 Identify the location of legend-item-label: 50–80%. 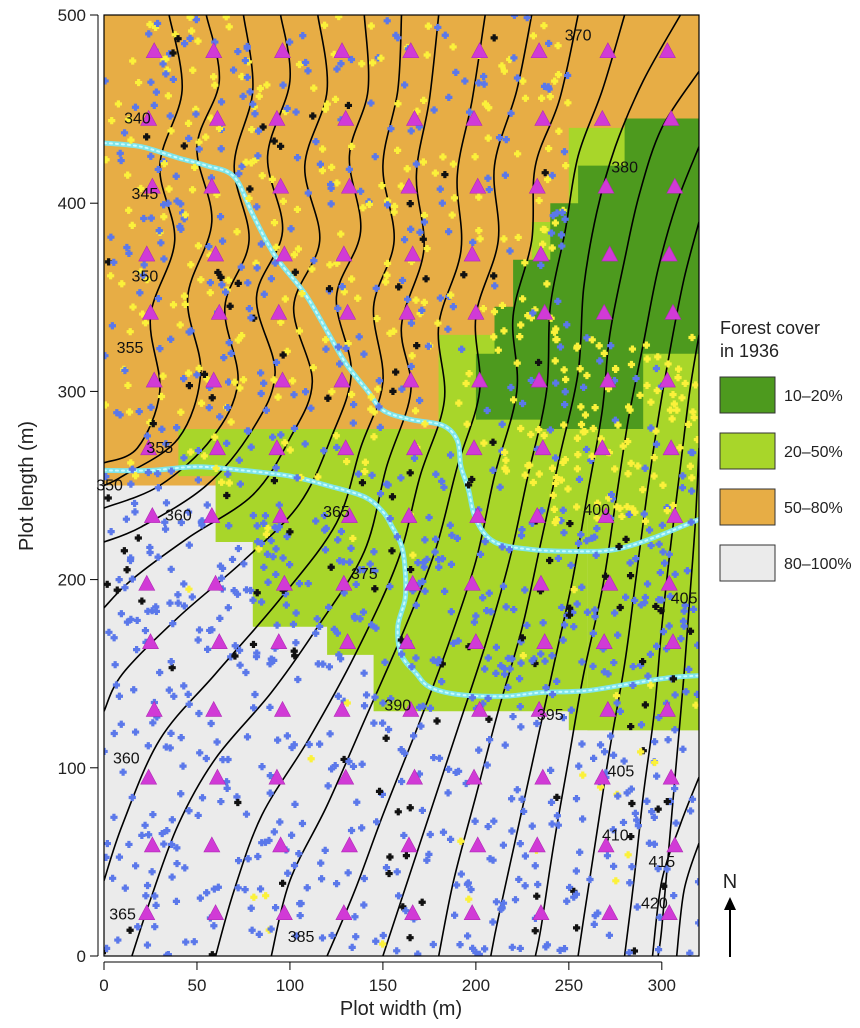
(813, 508).